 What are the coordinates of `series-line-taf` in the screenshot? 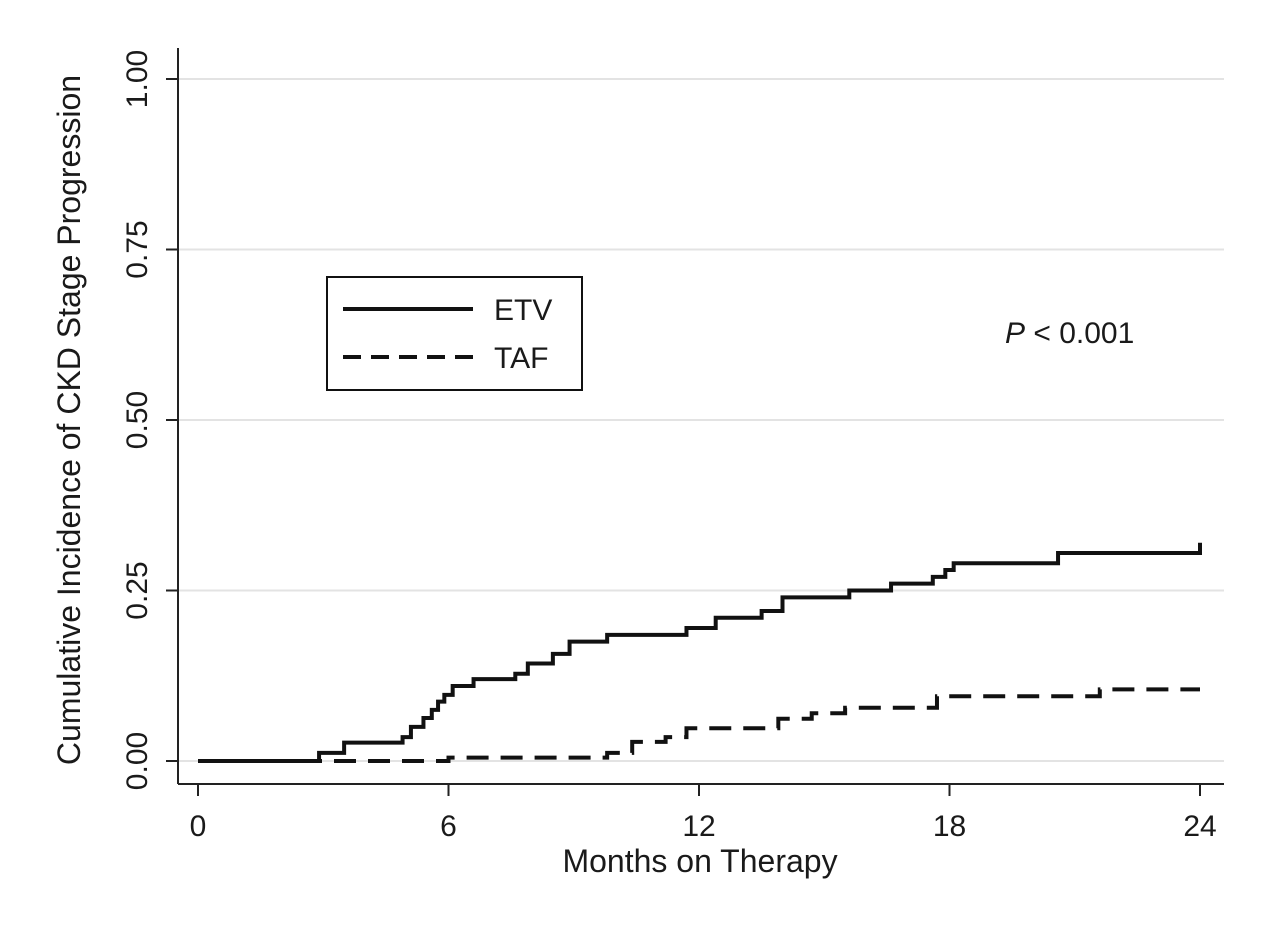 It's located at (699, 725).